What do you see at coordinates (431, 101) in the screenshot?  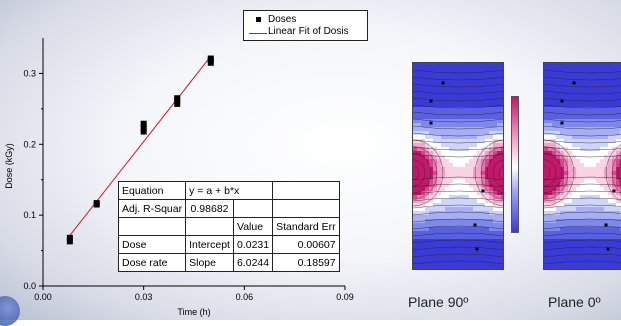 I see `measurement-point` at bounding box center [431, 101].